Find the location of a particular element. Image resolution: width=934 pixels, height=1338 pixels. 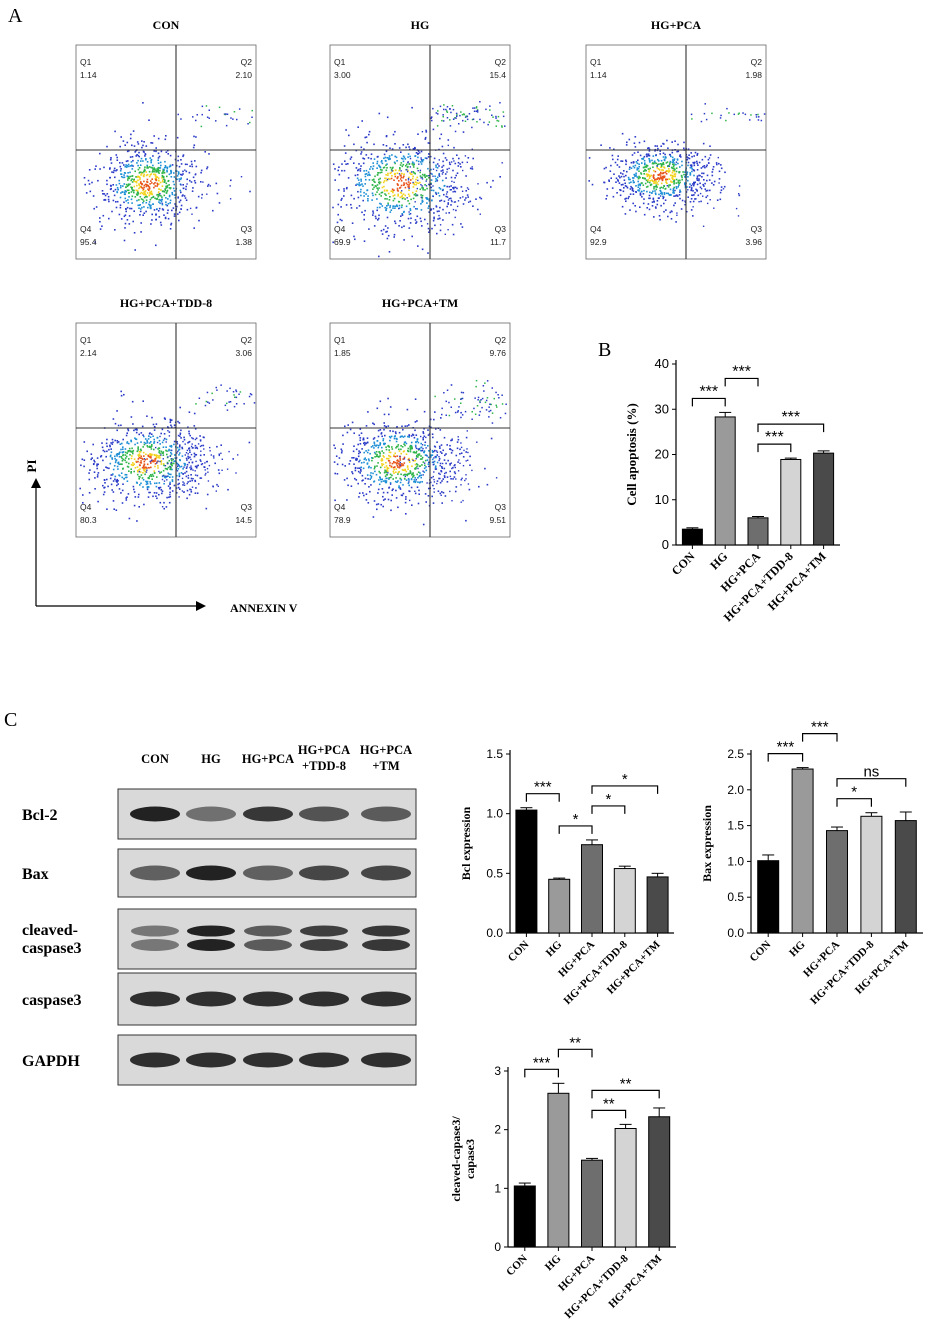

quadrant-label: Q1 is located at coordinates (86, 62).